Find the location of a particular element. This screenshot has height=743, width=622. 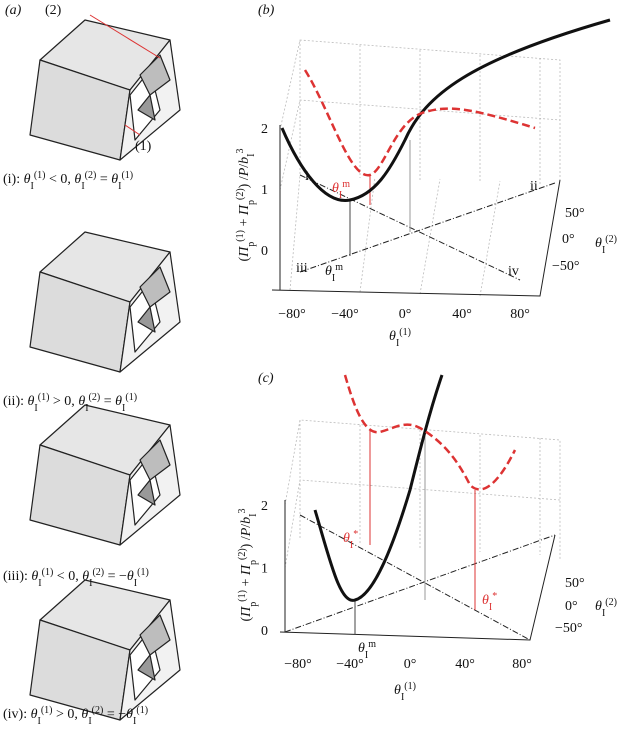

y-tick-label: 50° is located at coordinates (575, 583).